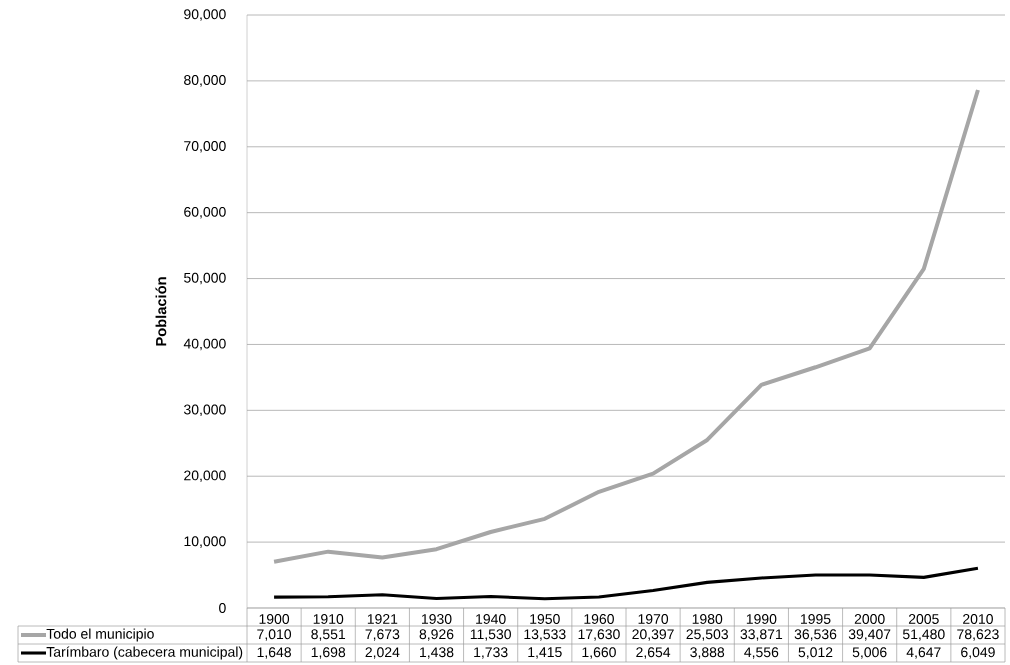 The image size is (1010, 665). What do you see at coordinates (437, 653) in the screenshot?
I see `data-label: 1,438` at bounding box center [437, 653].